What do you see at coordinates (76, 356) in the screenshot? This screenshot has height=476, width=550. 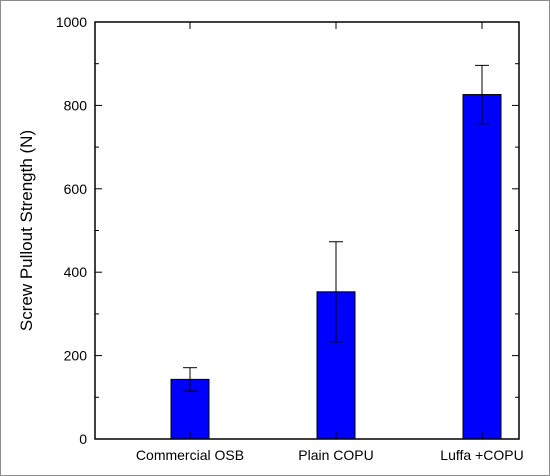 I see `y-tick-label: 200` at bounding box center [76, 356].